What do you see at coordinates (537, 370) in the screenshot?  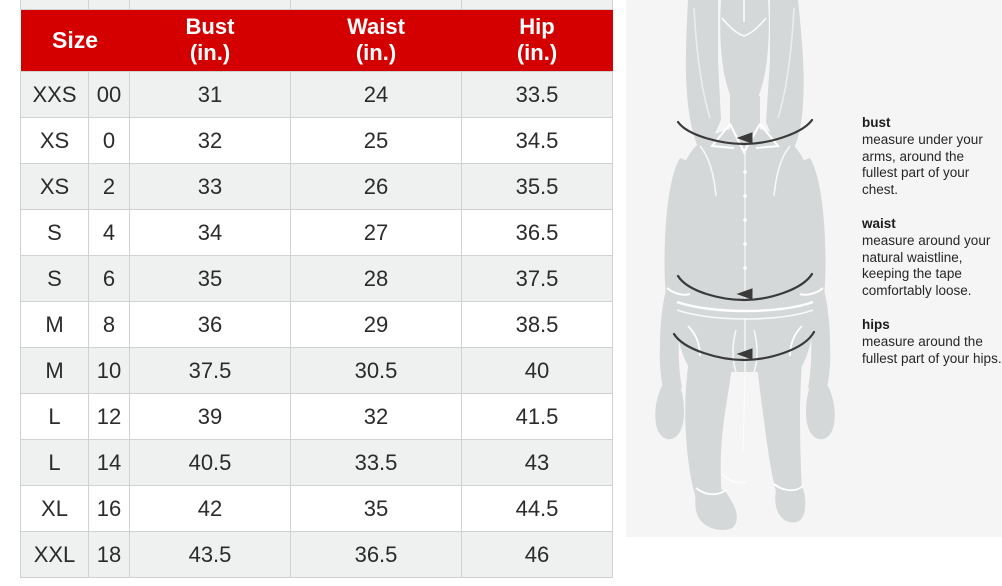 I see `cell-hip: 40` at bounding box center [537, 370].